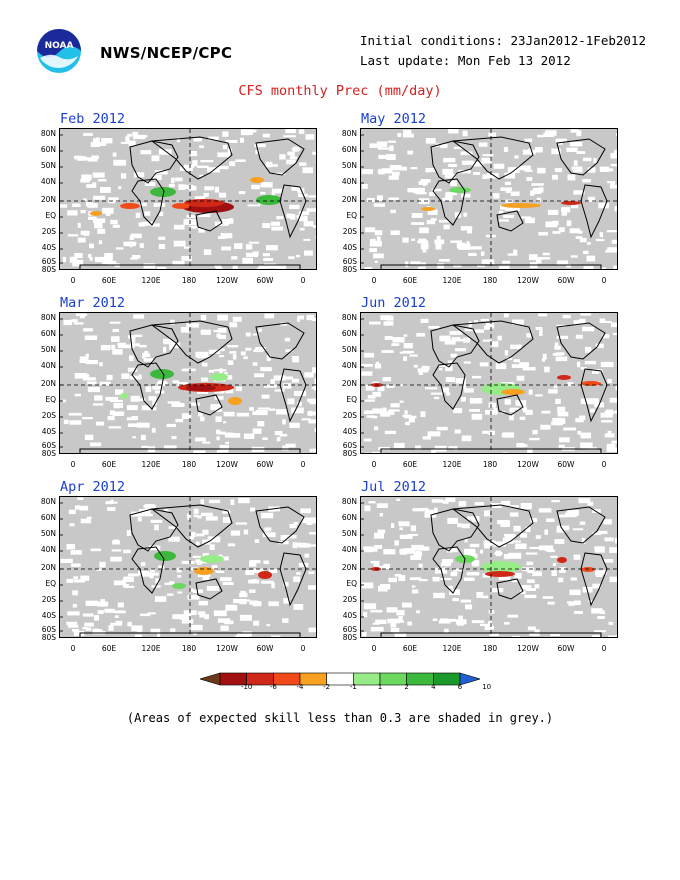  Describe the element at coordinates (210, 679) in the screenshot. I see `colorbar-arrow-left` at that location.